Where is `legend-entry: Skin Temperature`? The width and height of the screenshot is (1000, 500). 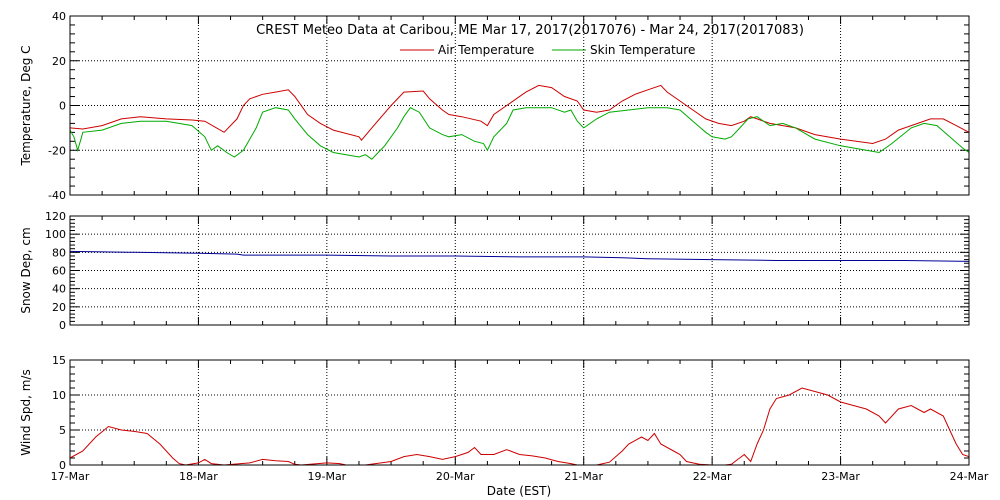 legend-entry: Skin Temperature is located at coordinates (642, 50).